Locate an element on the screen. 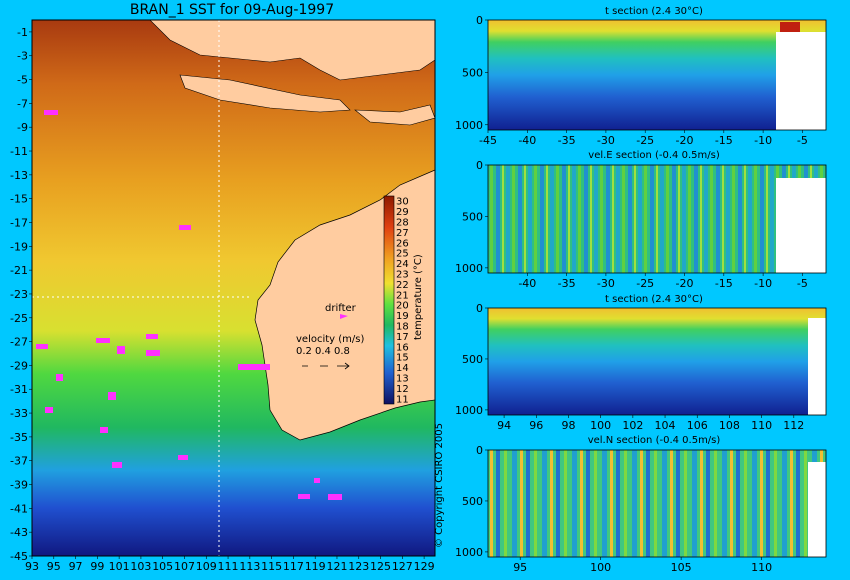  x-tick-label: 123 is located at coordinates (358, 566).